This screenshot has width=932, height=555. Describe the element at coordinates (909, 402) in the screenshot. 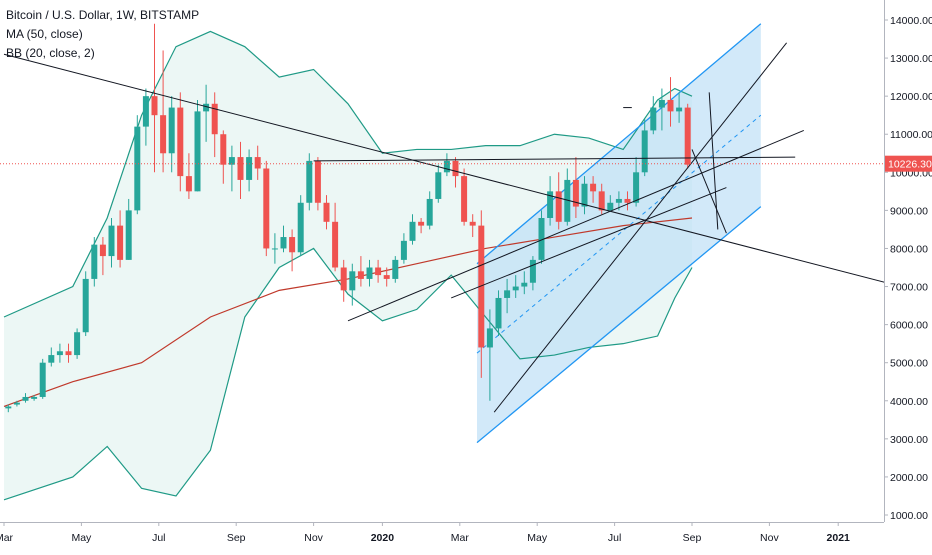

I see `y-tick-label: 4000.00` at that location.